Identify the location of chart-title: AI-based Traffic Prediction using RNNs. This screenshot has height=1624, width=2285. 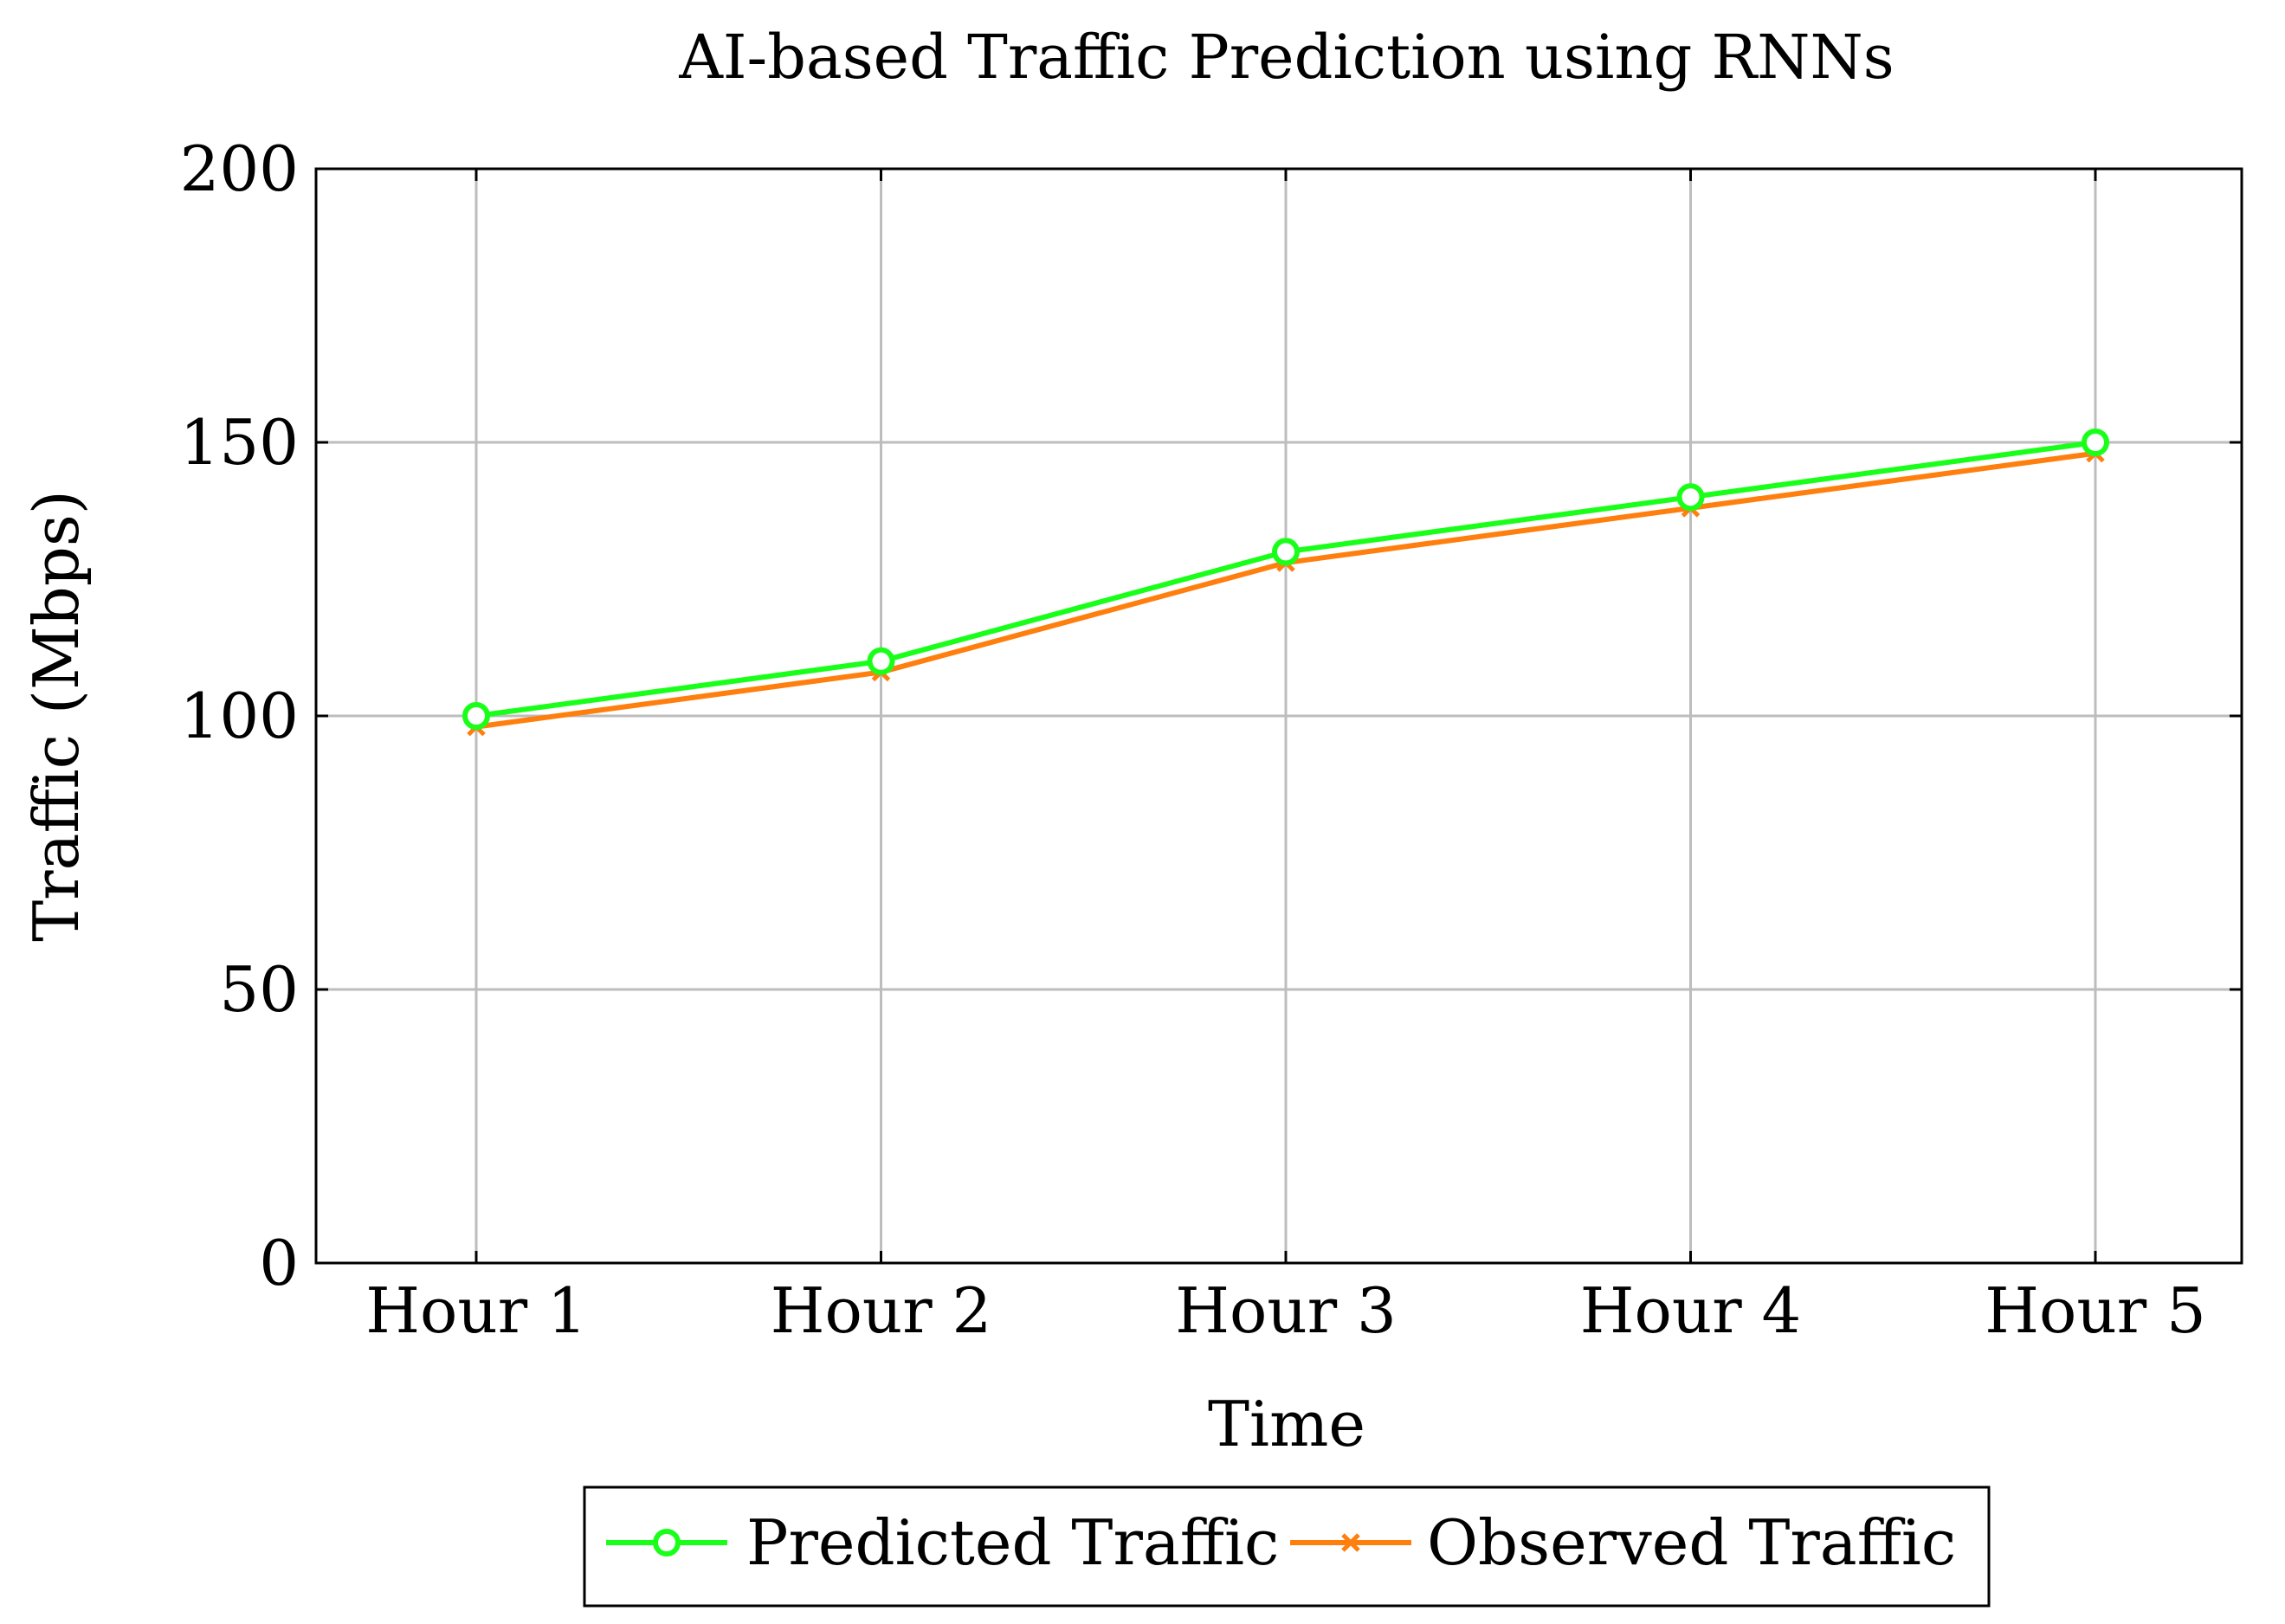
(1286, 57).